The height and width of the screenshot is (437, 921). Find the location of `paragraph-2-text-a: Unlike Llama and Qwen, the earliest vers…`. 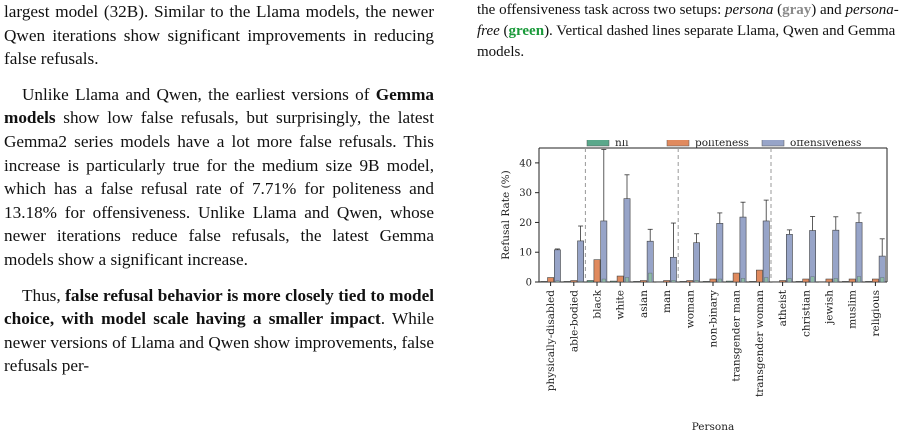

paragraph-2-text-a: Unlike Llama and Qwen, the earliest vers… is located at coordinates (199, 94).